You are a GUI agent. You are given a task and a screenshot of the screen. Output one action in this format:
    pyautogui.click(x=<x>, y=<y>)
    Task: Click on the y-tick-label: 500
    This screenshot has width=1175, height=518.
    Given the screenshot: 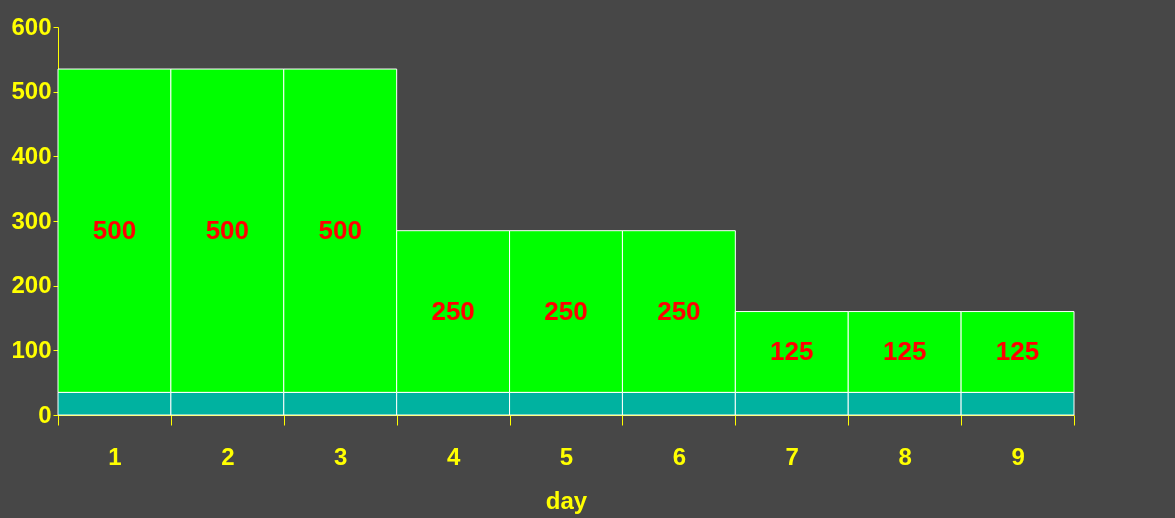 What is the action you would take?
    pyautogui.click(x=31, y=91)
    